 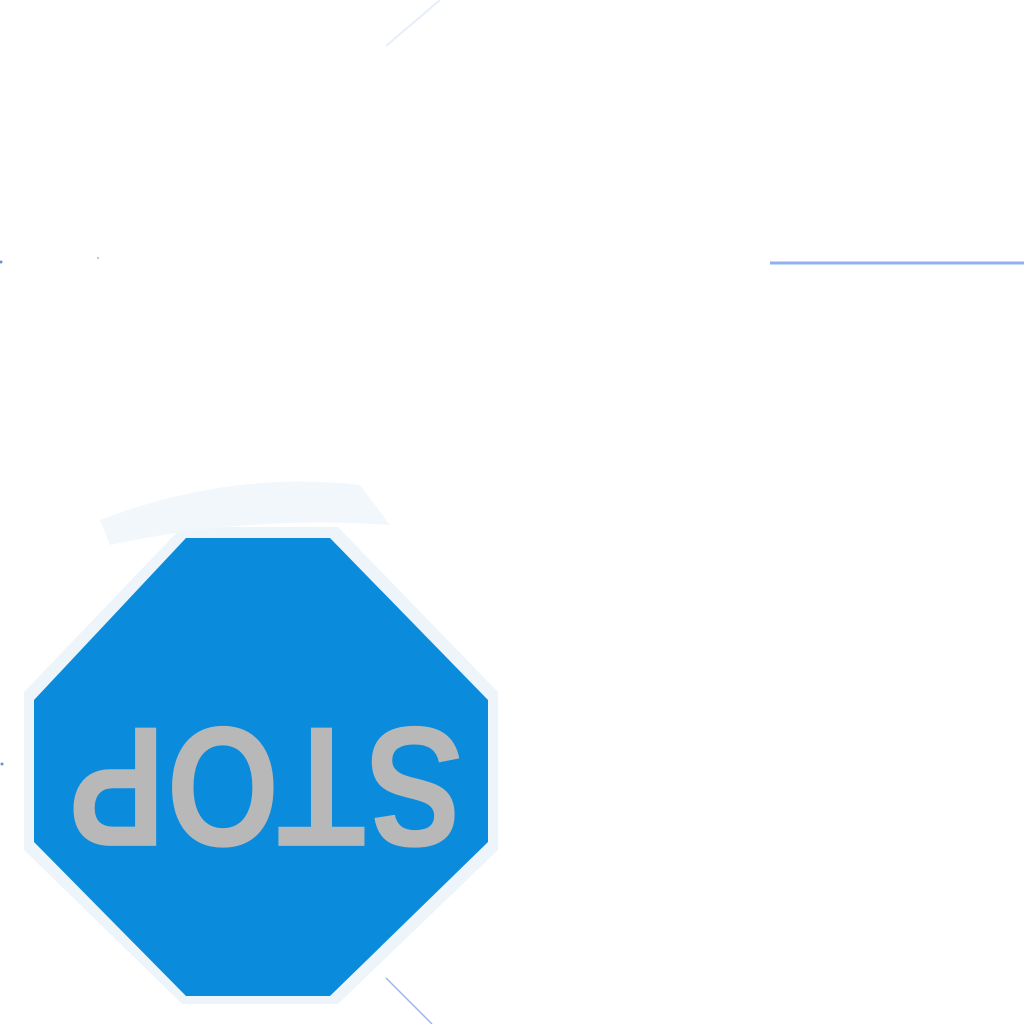 I want to click on sign-top-haze, so click(x=245, y=513).